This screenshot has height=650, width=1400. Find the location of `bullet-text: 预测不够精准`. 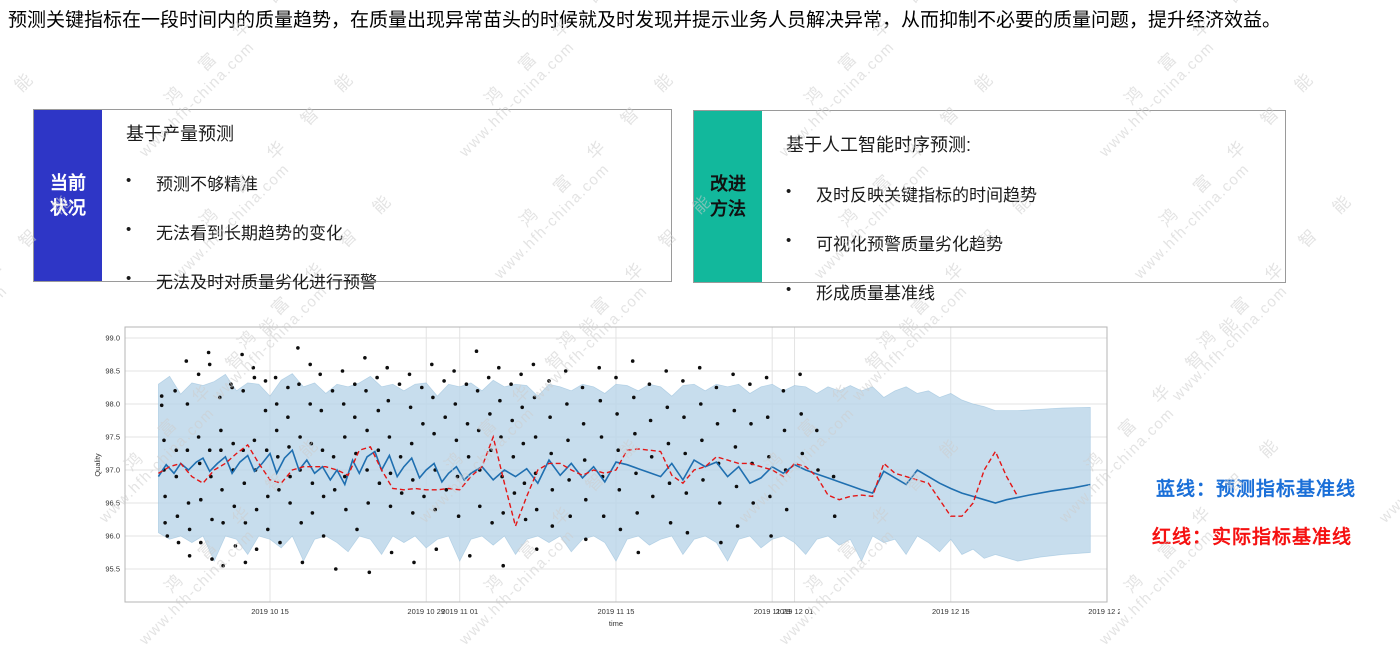

bullet-text: 预测不够精准 is located at coordinates (207, 184).